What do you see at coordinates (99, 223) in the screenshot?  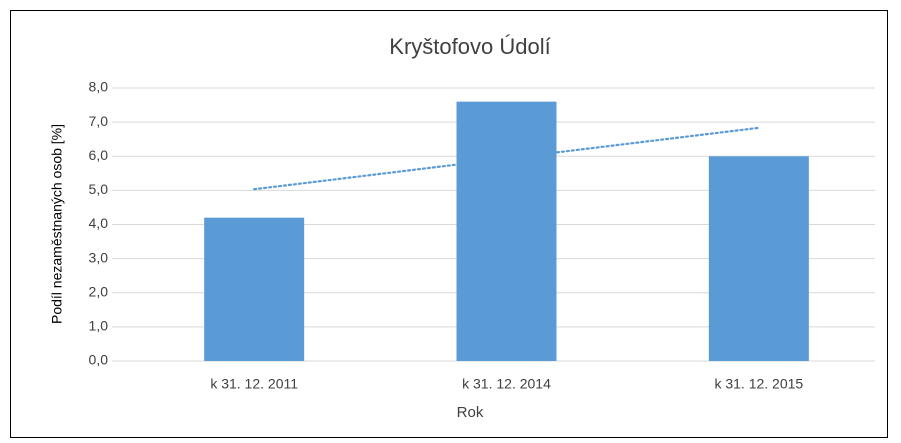 I see `y-tick-label: 4,0` at bounding box center [99, 223].